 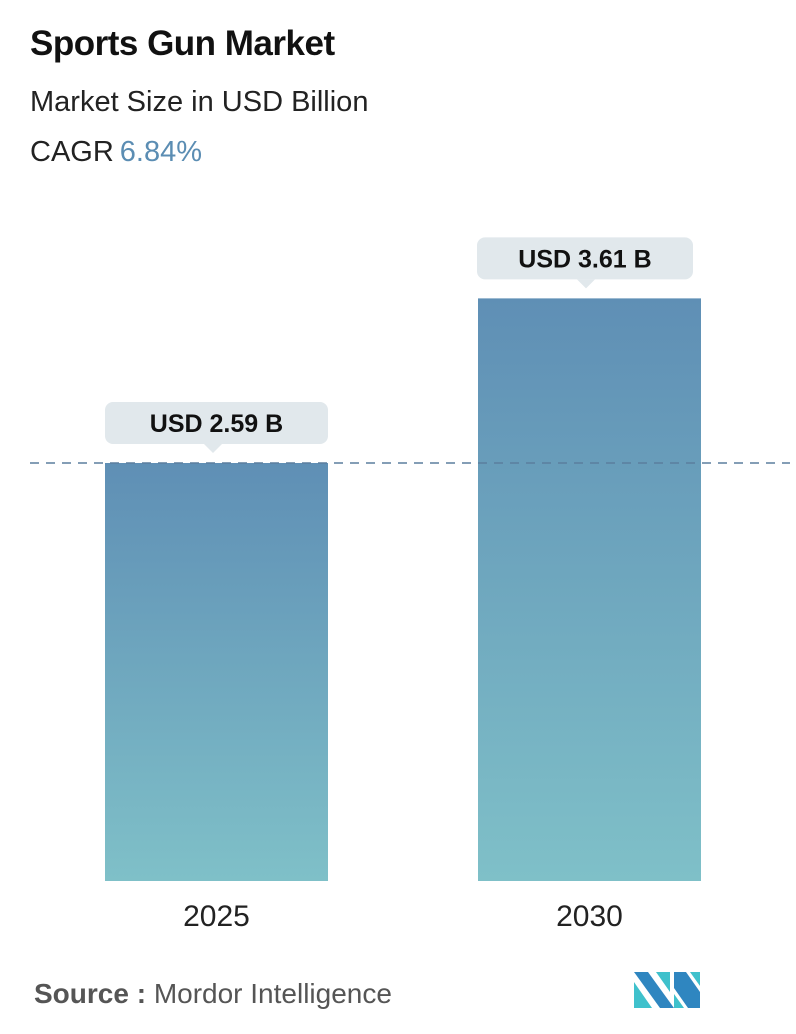 What do you see at coordinates (667, 990) in the screenshot?
I see `mordor-intelligence-logo` at bounding box center [667, 990].